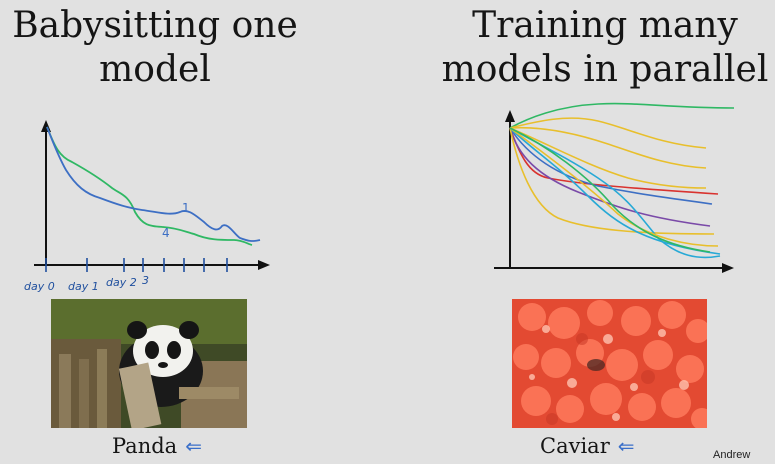 Image resolution: width=775 pixels, height=464 pixels. What do you see at coordinates (121, 282) in the screenshot?
I see `axis-label-day2: day 2` at bounding box center [121, 282].